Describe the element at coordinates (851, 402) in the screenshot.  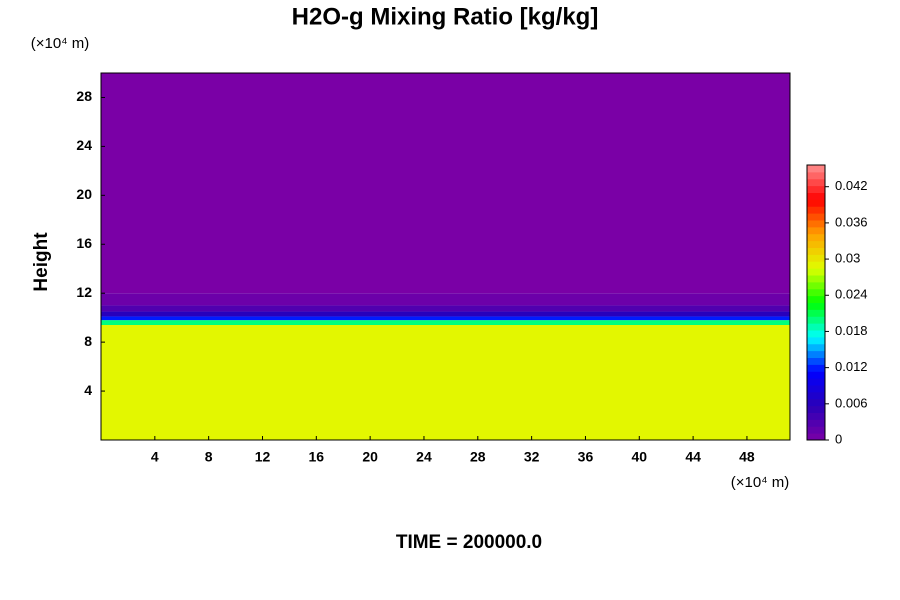
I see `colorbar-tick-label: 0.006` at that location.